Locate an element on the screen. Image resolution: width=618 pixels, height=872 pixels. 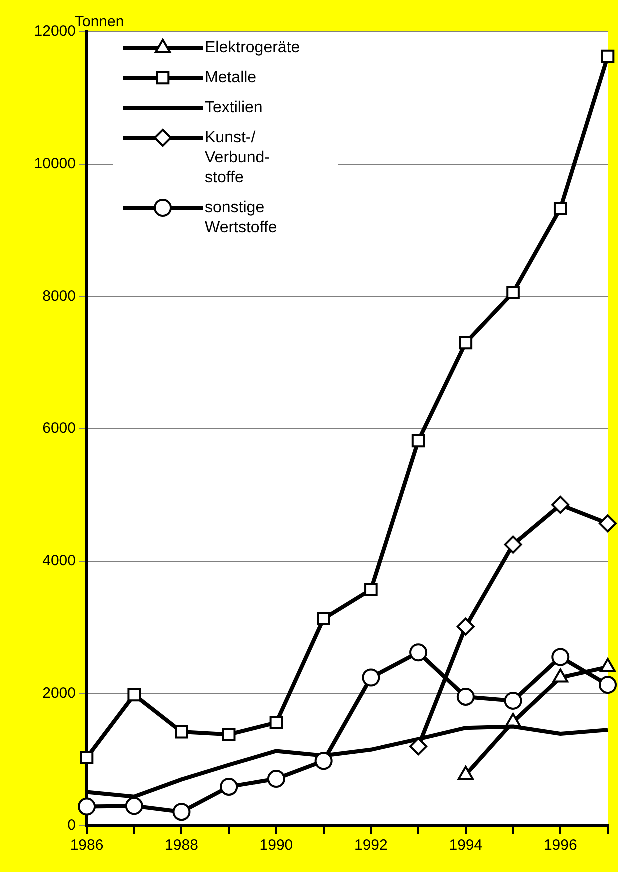
legend-label: sonstige Wertstoffe is located at coordinates (241, 217).